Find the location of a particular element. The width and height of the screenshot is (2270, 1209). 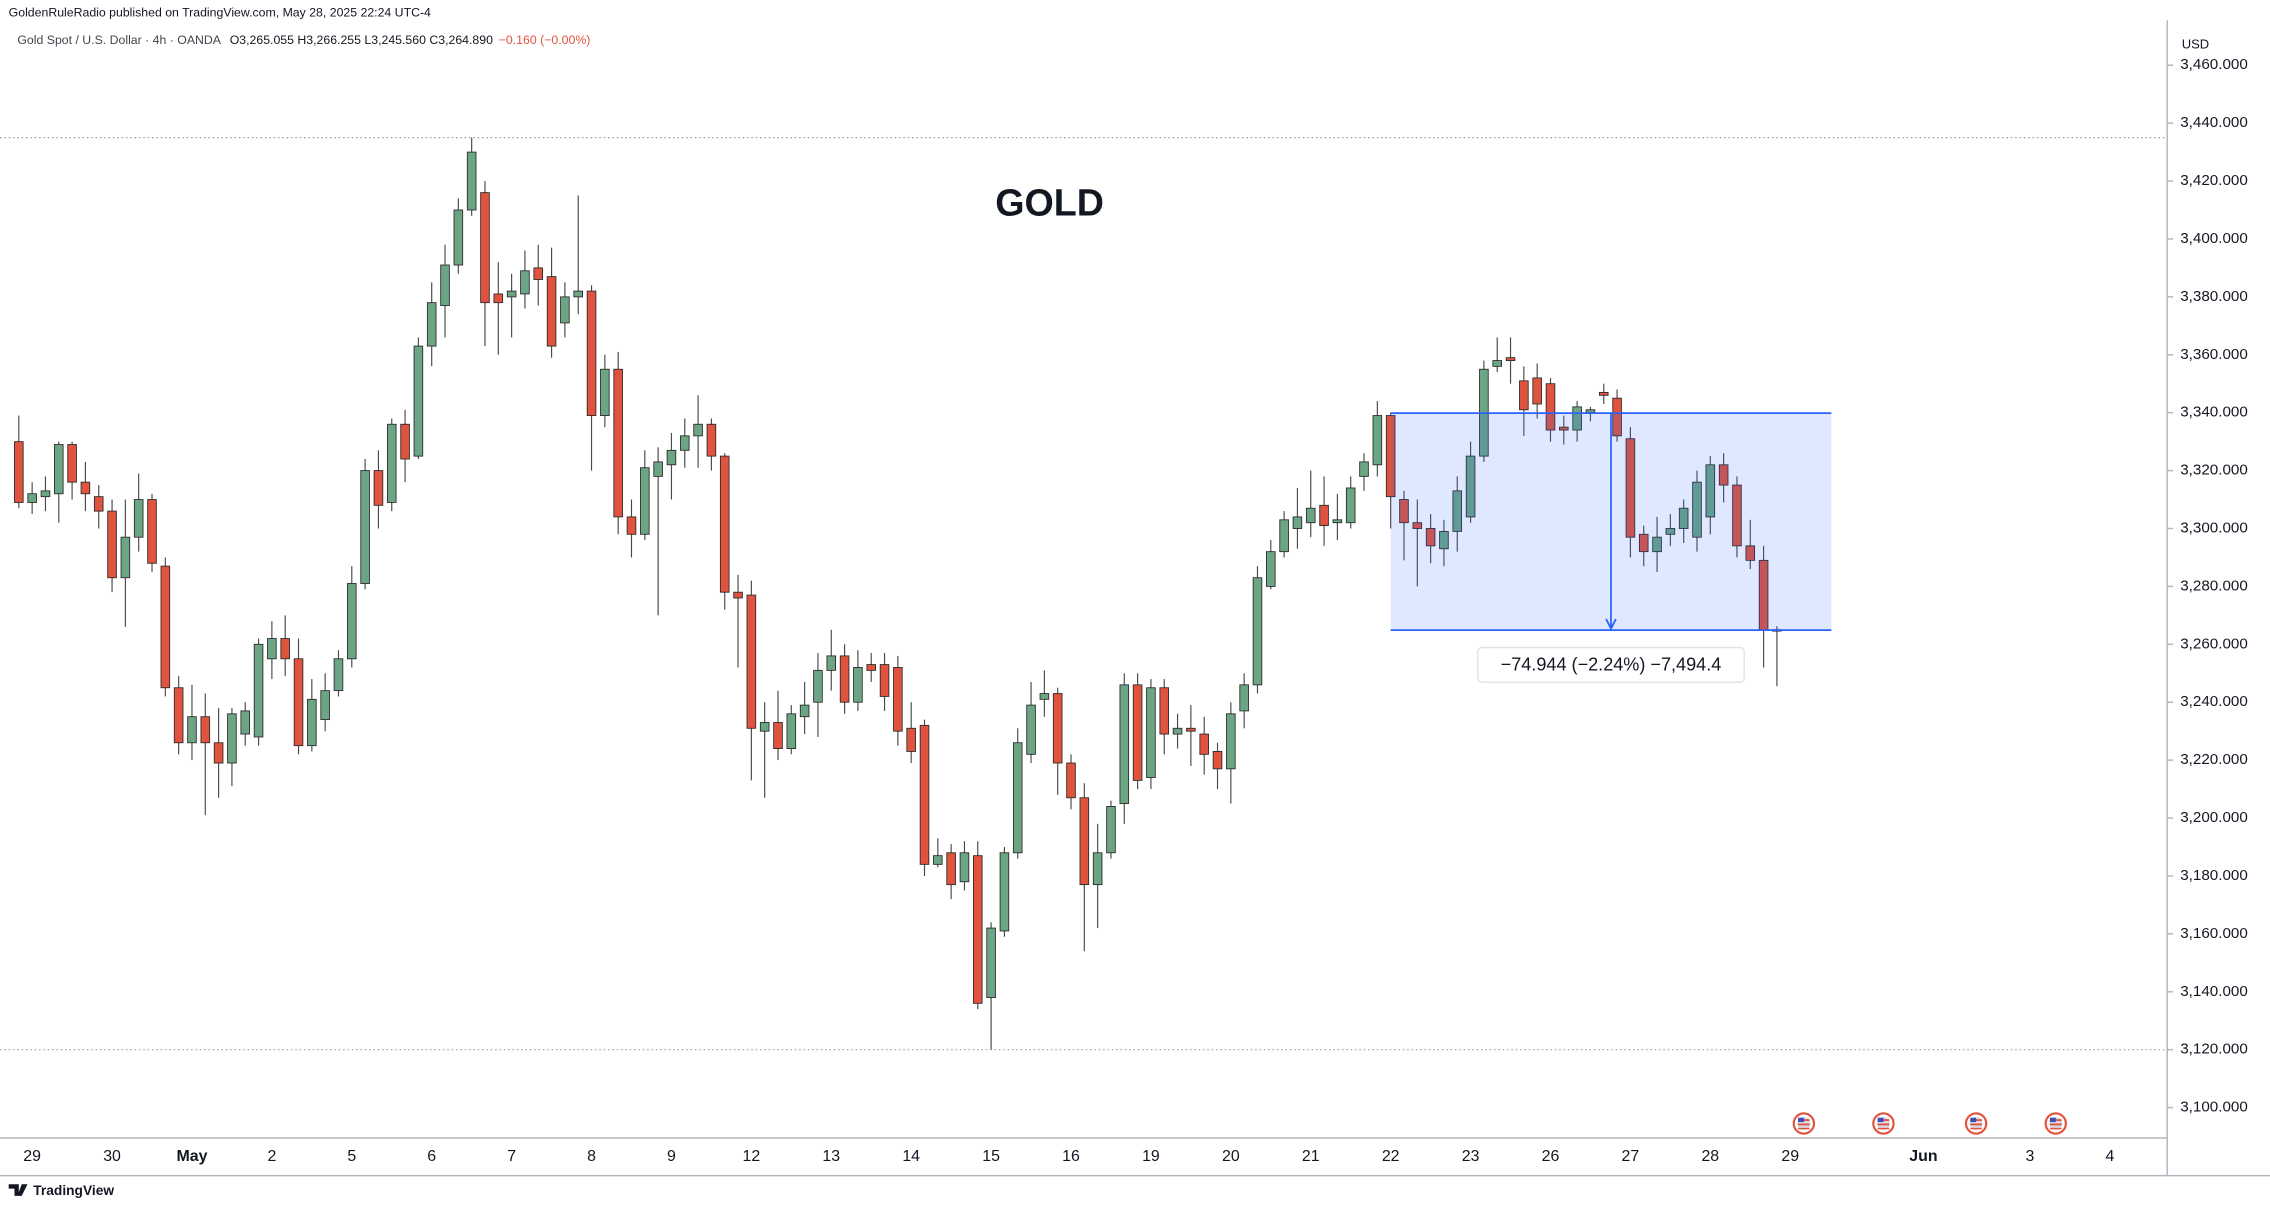

x-tick-label: 19 is located at coordinates (1151, 1156).